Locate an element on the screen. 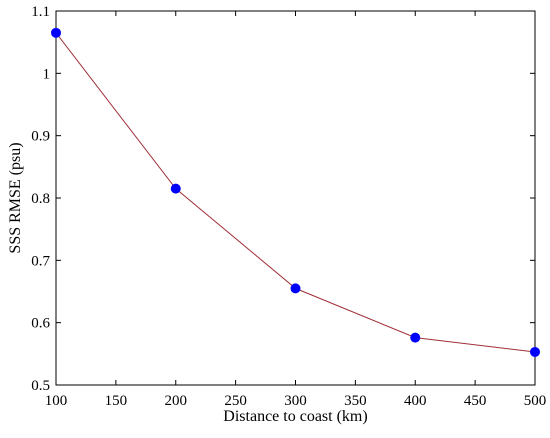 This screenshot has height=438, width=550. x-tick-label: 350 is located at coordinates (355, 401).